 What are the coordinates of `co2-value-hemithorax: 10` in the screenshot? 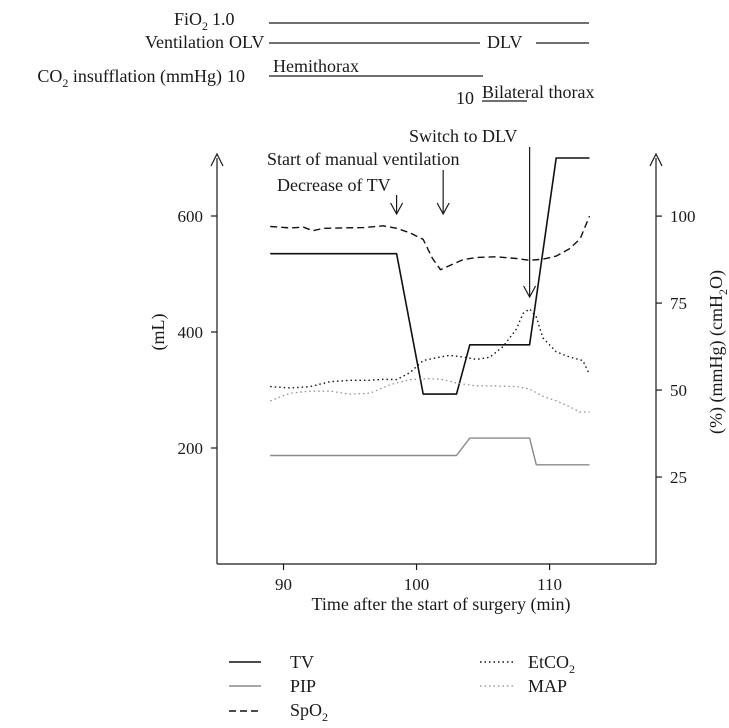 It's located at (236, 76).